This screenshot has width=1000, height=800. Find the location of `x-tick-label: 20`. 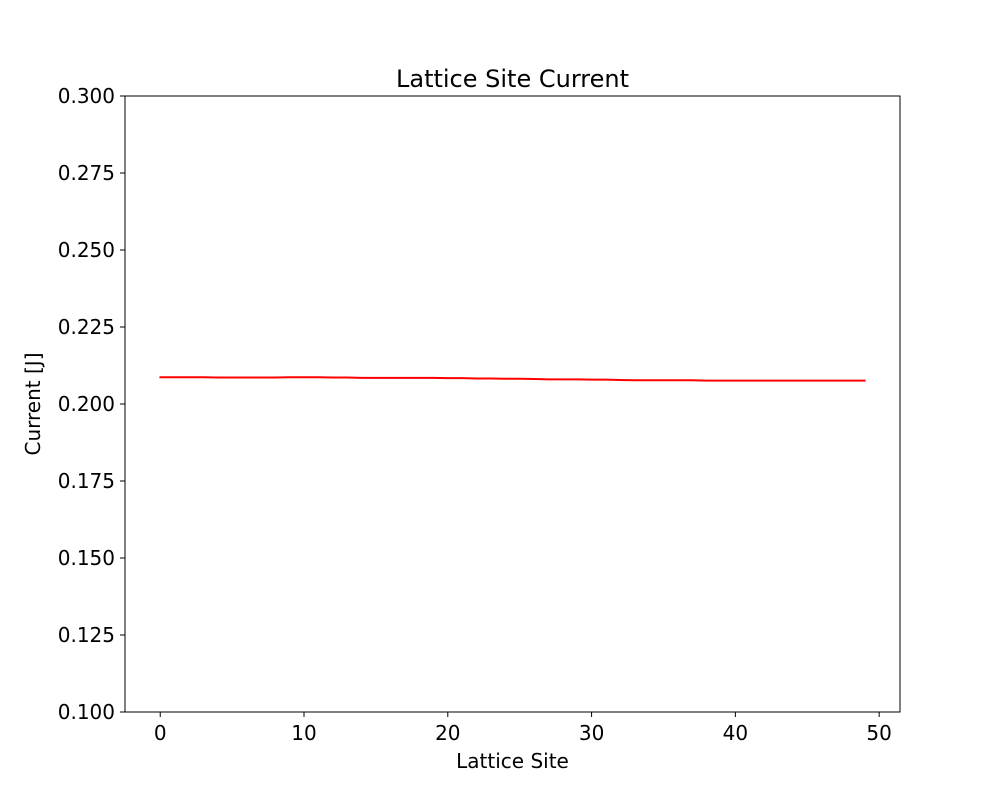

x-tick-label: 20 is located at coordinates (447, 733).